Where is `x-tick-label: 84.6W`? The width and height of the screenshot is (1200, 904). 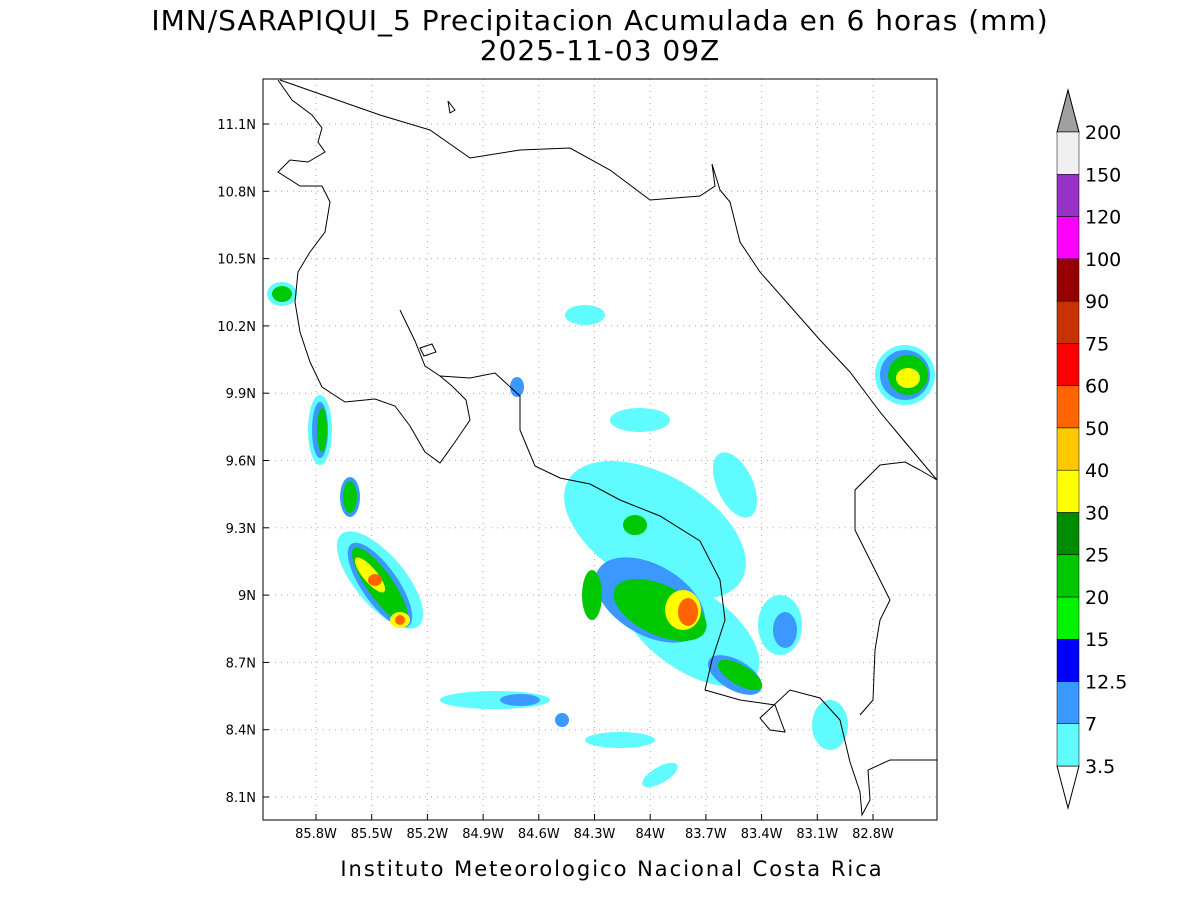
x-tick-label: 84.6W is located at coordinates (539, 834).